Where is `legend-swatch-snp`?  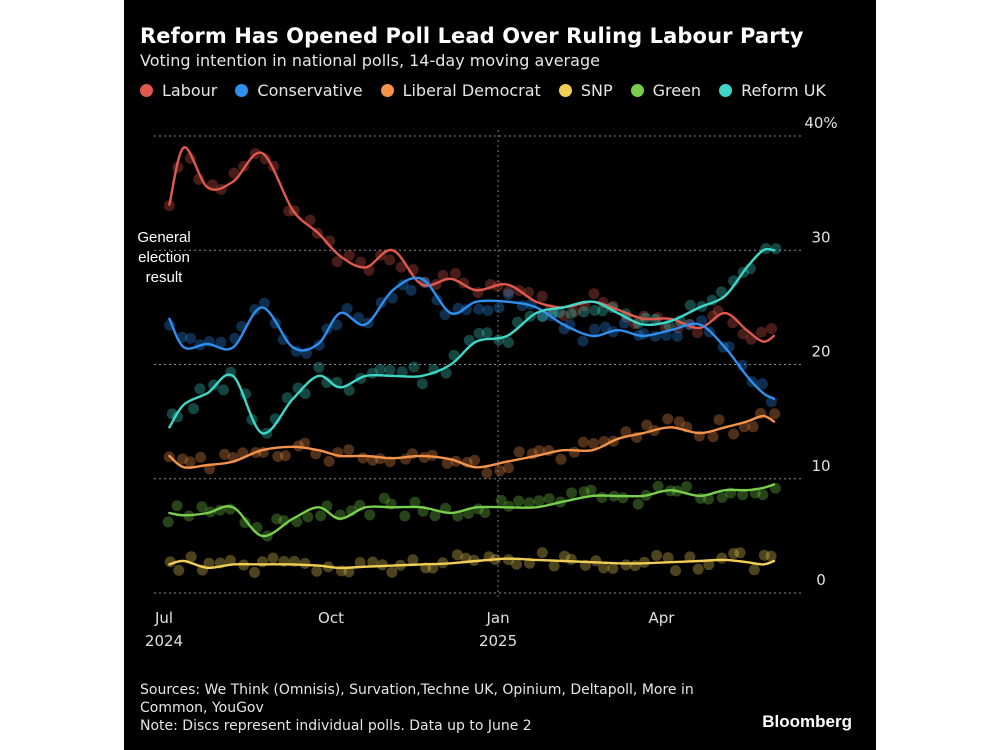
legend-swatch-snp is located at coordinates (565, 90).